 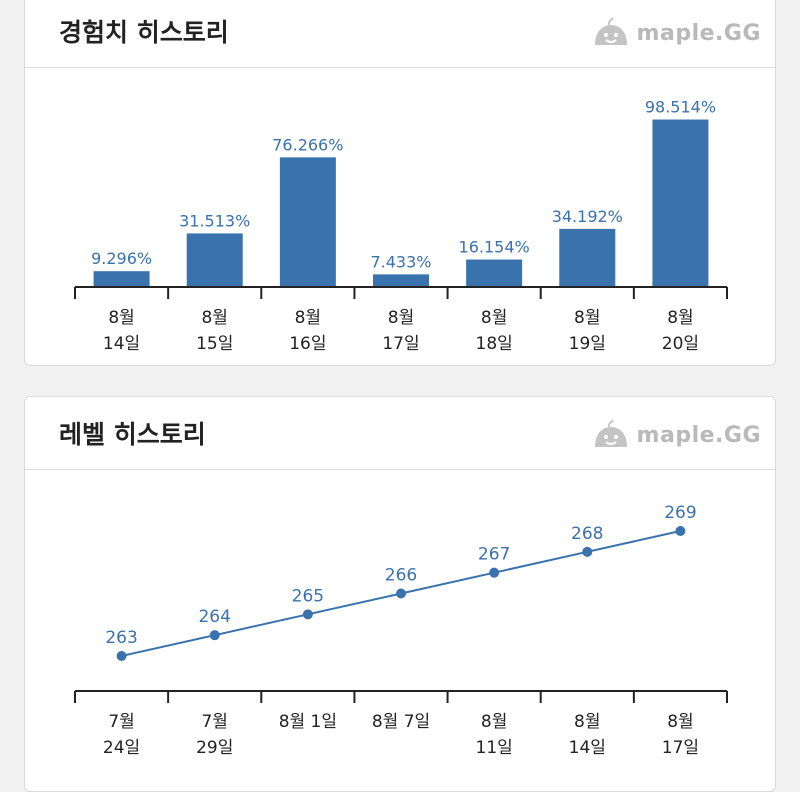 What do you see at coordinates (214, 344) in the screenshot?
I see `exp-tick-label: 15일` at bounding box center [214, 344].